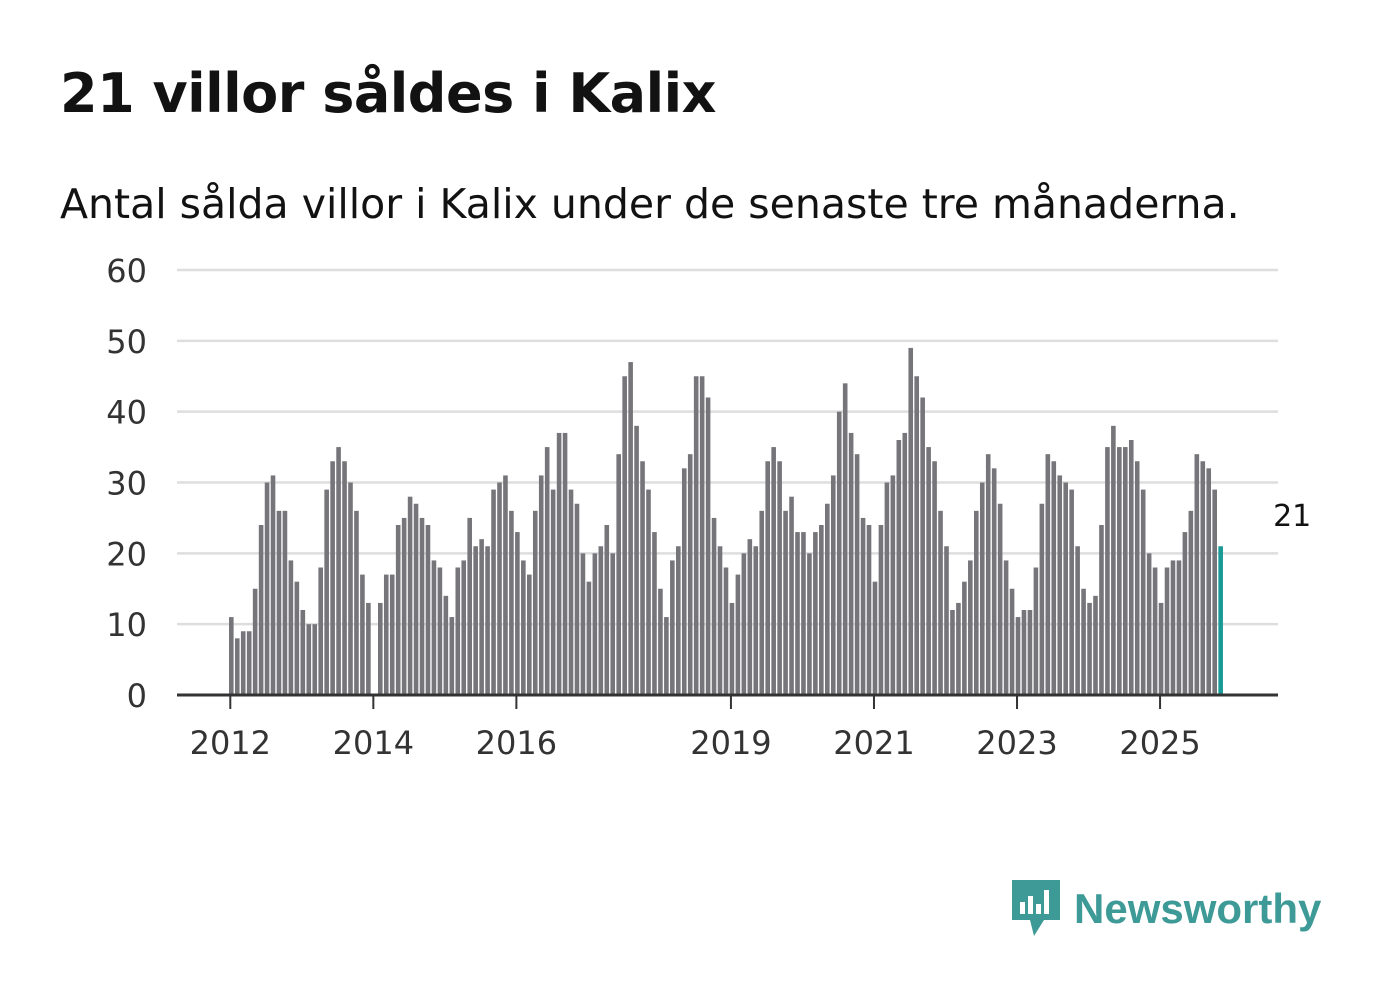  Describe the element at coordinates (730, 743) in the screenshot. I see `x-tick-label: 2019` at that location.